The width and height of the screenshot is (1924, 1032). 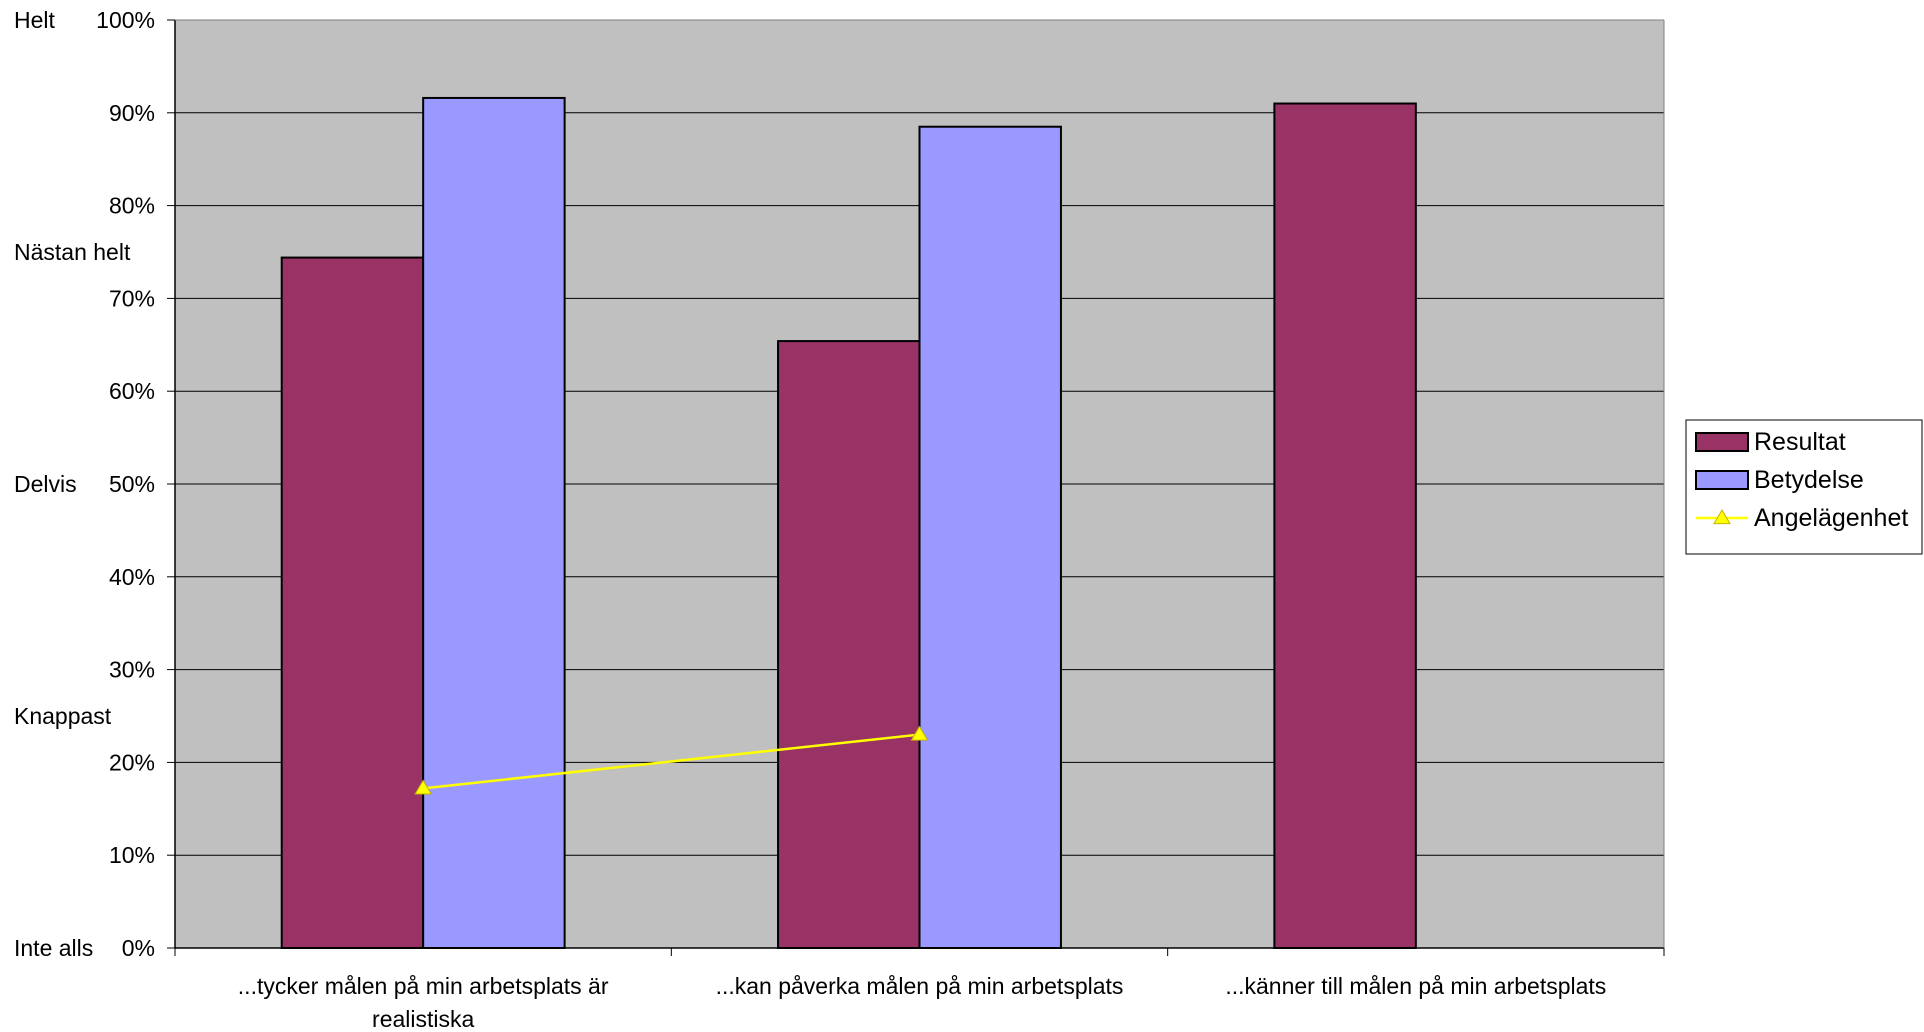 I want to click on x-tick-label-line: ...kan påverka målen på min arbetsplats, so click(x=920, y=986).